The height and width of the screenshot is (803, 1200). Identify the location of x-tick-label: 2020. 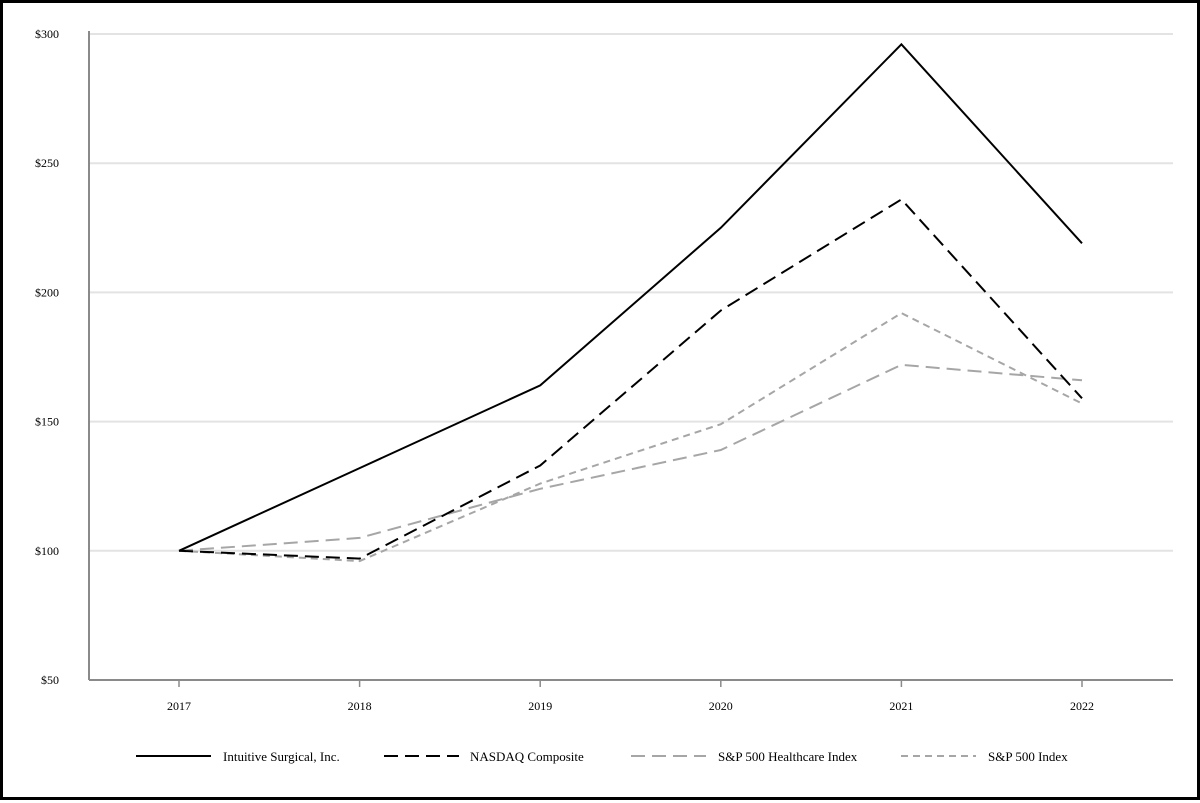
(721, 706).